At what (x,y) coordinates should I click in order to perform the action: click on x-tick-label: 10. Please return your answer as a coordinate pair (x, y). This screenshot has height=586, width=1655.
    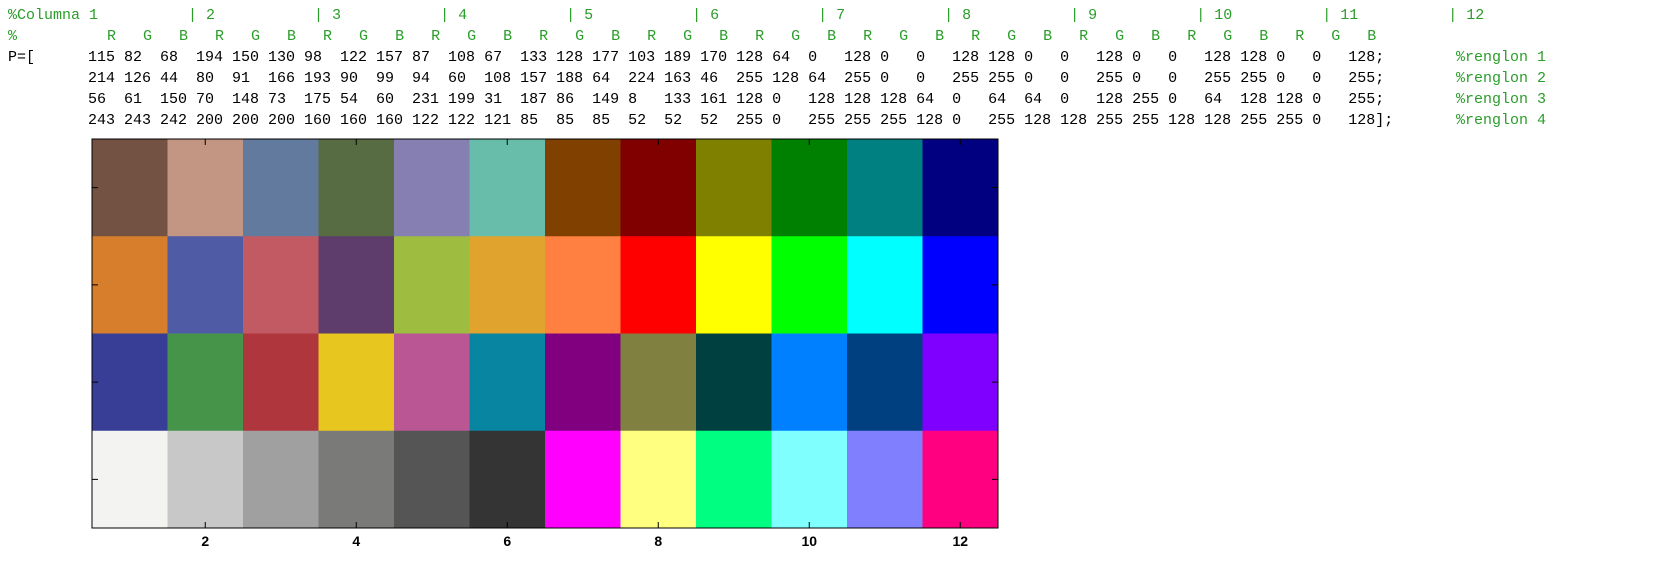
    Looking at the image, I should click on (809, 541).